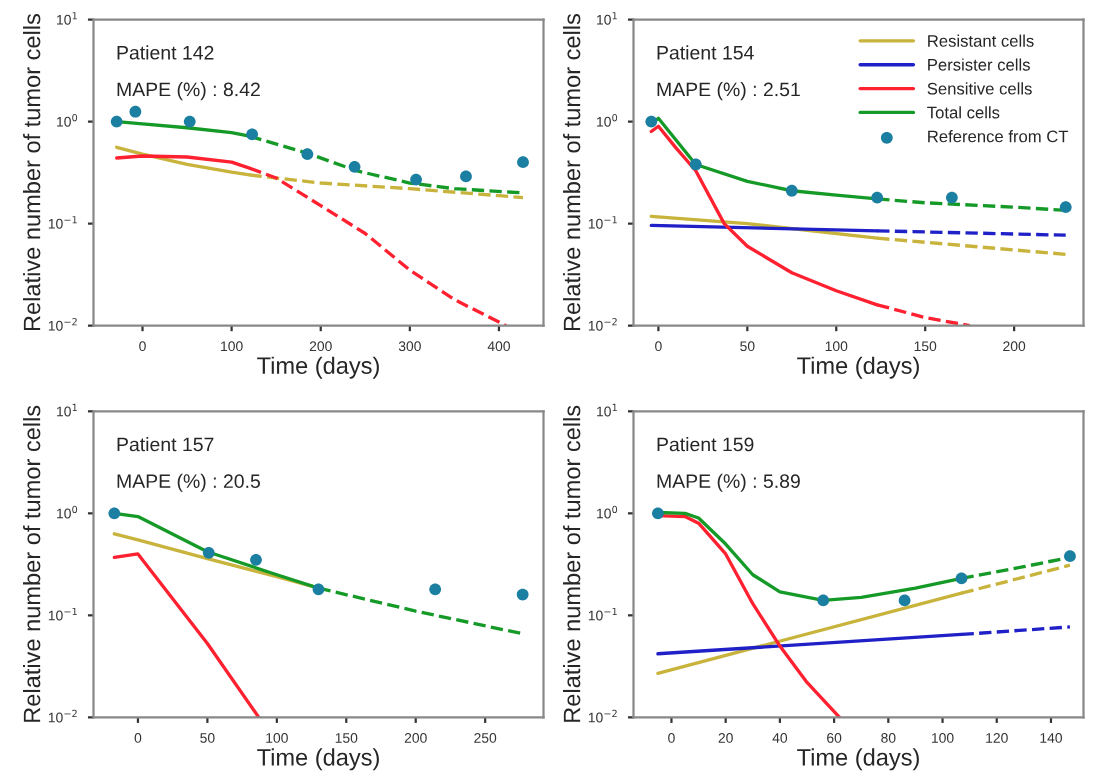 This screenshot has width=1100, height=784. What do you see at coordinates (998, 136) in the screenshot?
I see `legend-label: Reference from CT` at bounding box center [998, 136].